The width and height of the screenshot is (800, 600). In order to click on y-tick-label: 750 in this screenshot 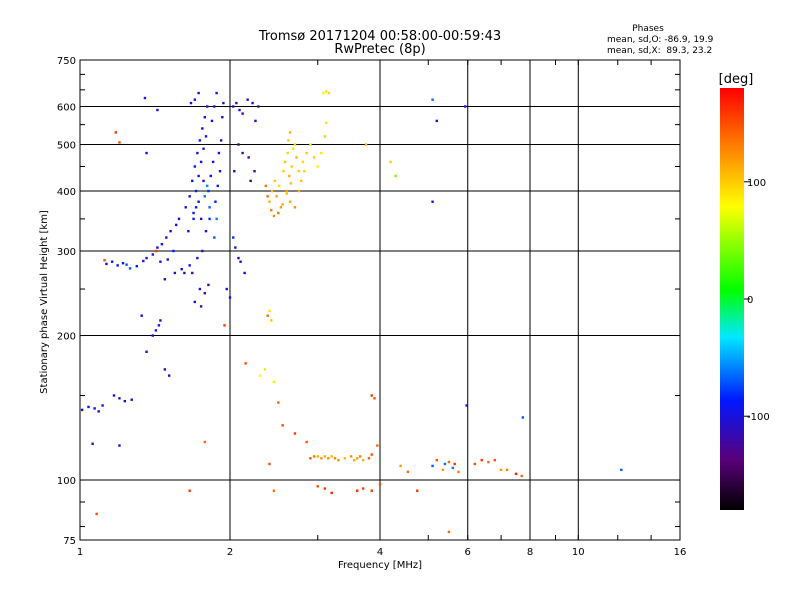, I will do `click(66, 61)`.